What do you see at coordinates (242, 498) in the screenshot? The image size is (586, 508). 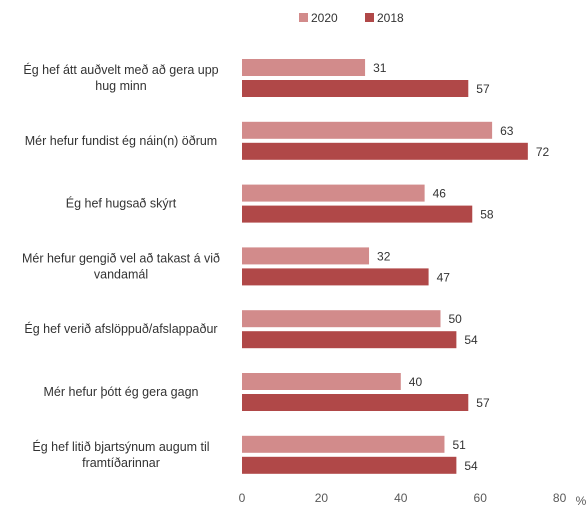 I see `x-tick-label-0: 0` at bounding box center [242, 498].